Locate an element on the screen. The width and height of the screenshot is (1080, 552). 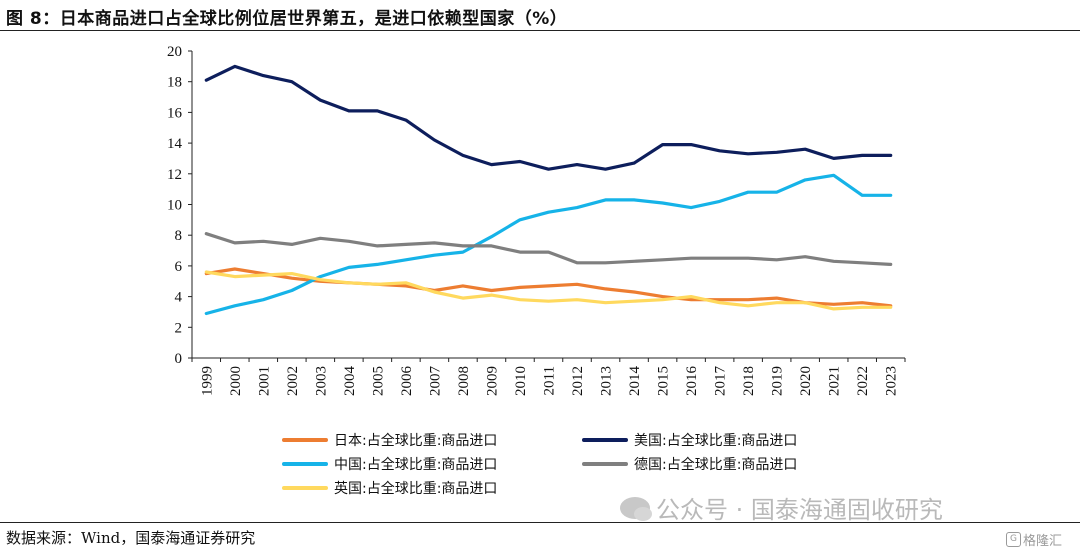
x-tick-label: 2023 is located at coordinates (892, 381).